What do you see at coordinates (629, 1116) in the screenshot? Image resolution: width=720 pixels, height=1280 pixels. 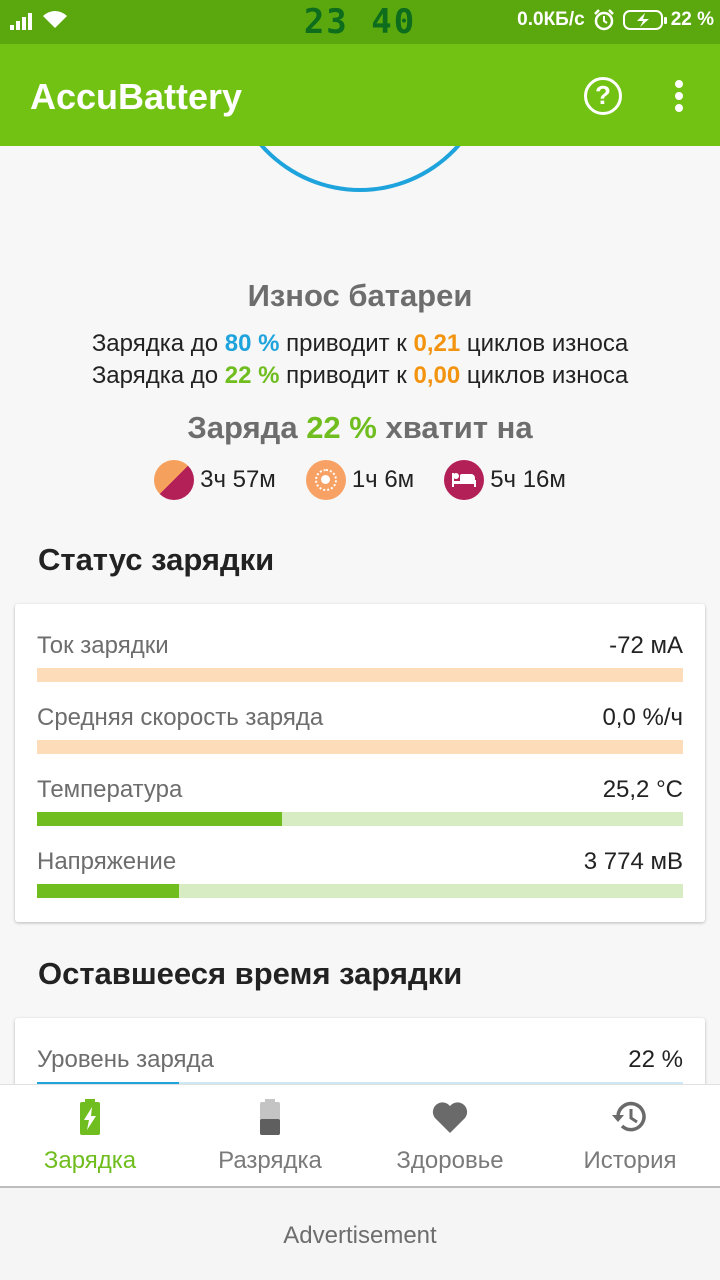 I see `history-icon` at bounding box center [629, 1116].